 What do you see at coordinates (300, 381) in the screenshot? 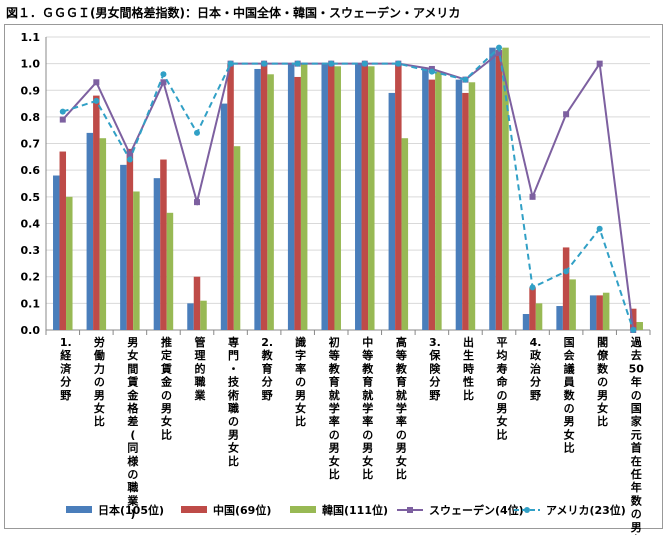
I see `x-category-label: 識字率の男女比` at bounding box center [300, 381].